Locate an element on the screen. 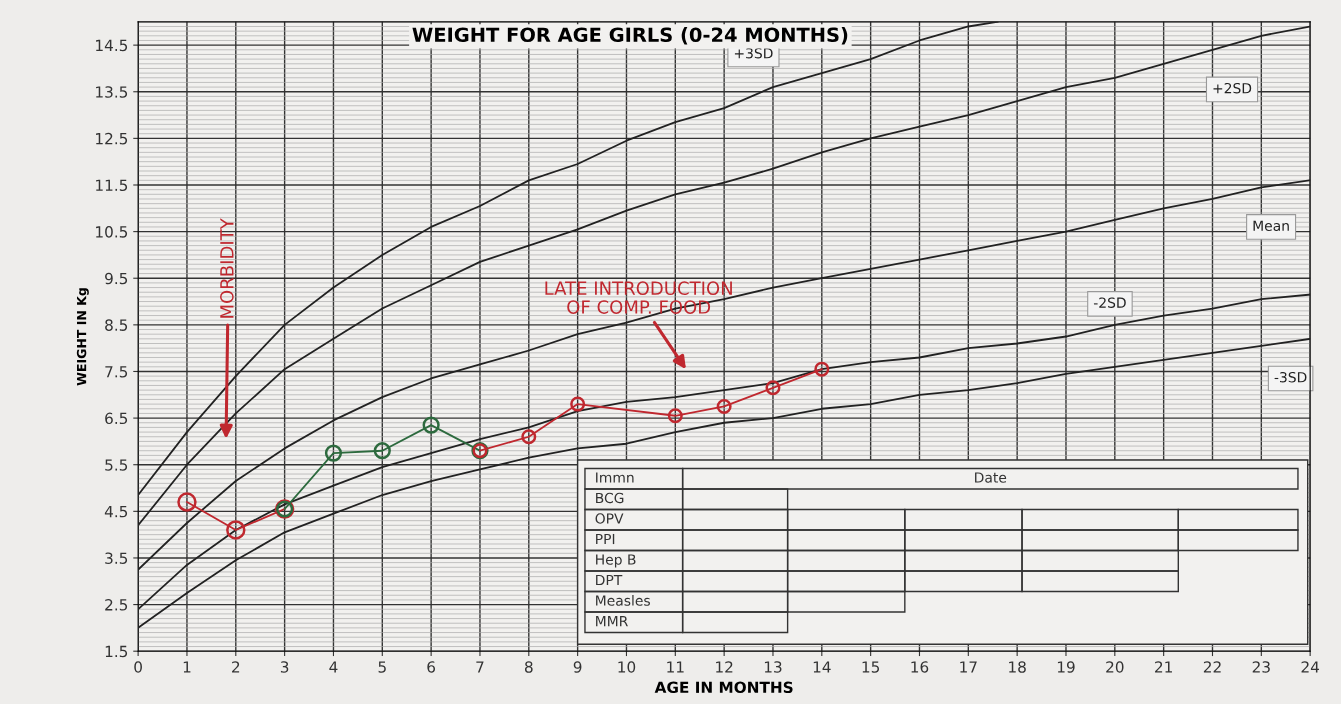 This screenshot has width=1341, height=704. text: +2SD is located at coordinates (1232, 88).